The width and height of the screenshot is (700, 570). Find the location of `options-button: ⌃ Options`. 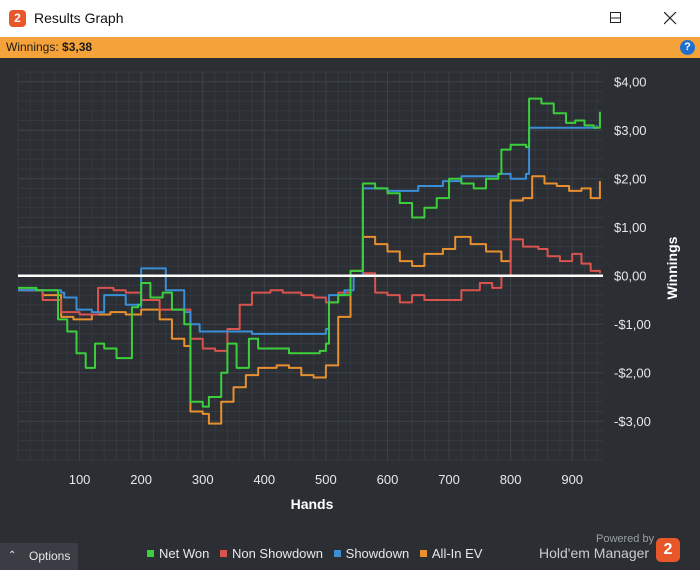

options-button: ⌃ Options is located at coordinates (39, 556).